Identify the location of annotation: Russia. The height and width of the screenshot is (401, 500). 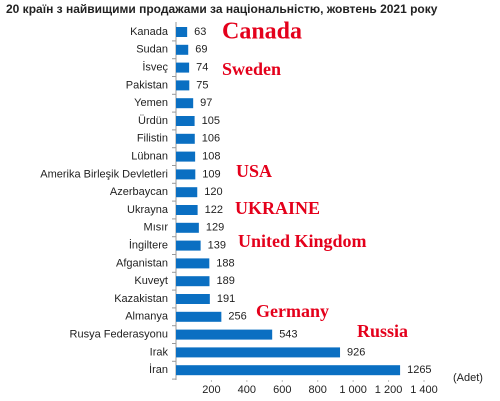
(382, 331).